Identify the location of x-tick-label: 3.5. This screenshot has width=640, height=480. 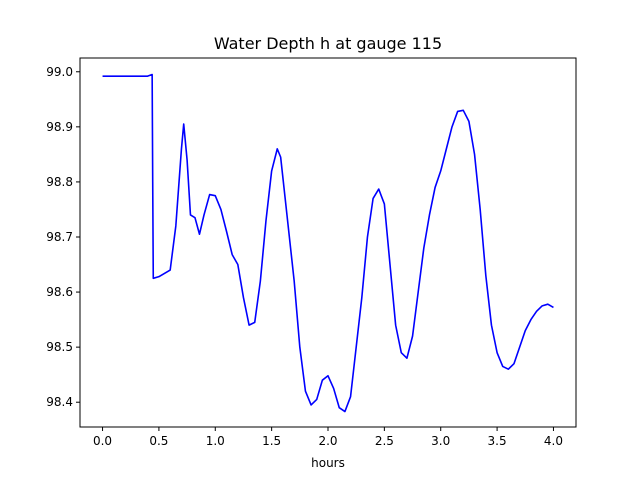
(497, 441).